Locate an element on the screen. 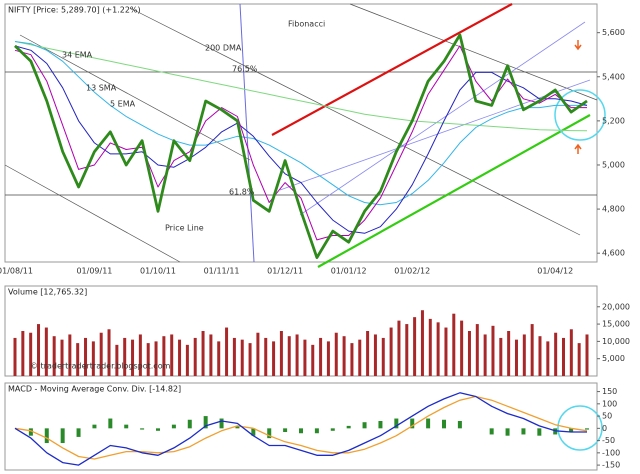 This screenshot has height=474, width=640. arrow-up is located at coordinates (578, 148).